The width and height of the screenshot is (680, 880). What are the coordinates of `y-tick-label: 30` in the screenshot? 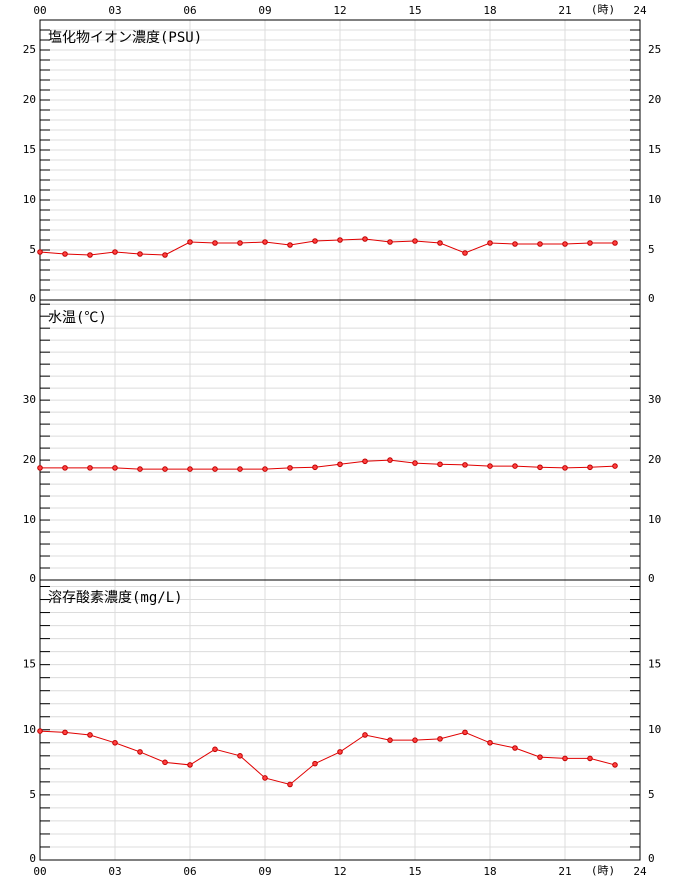 It's located at (29, 399).